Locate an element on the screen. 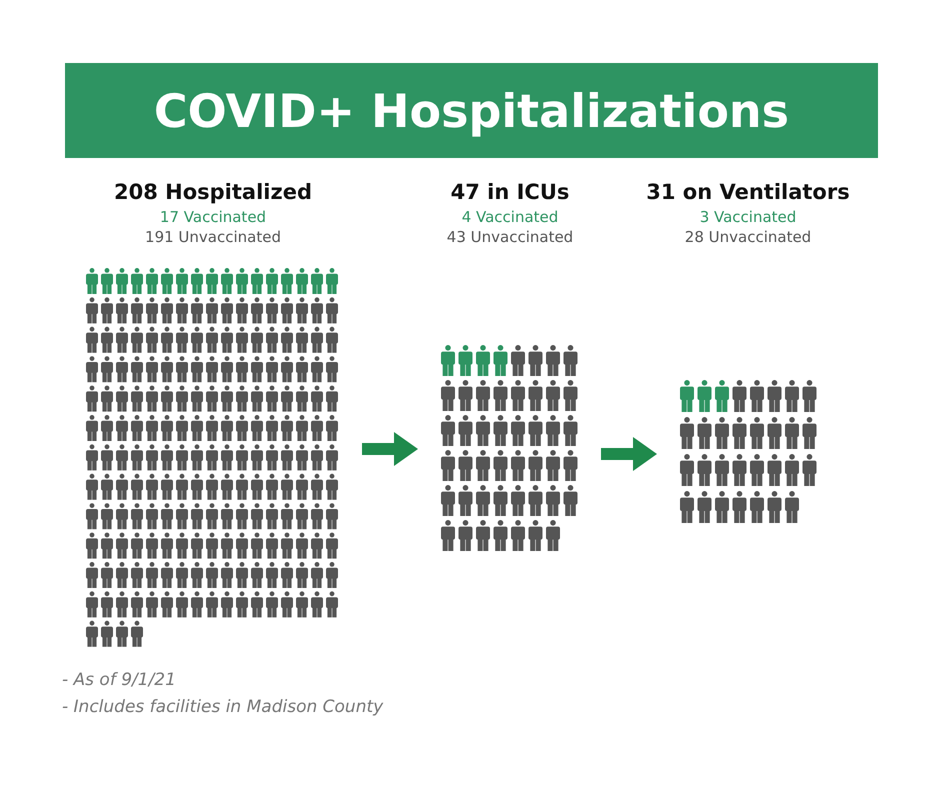  category-label: 31 on Ventilators is located at coordinates (748, 192).